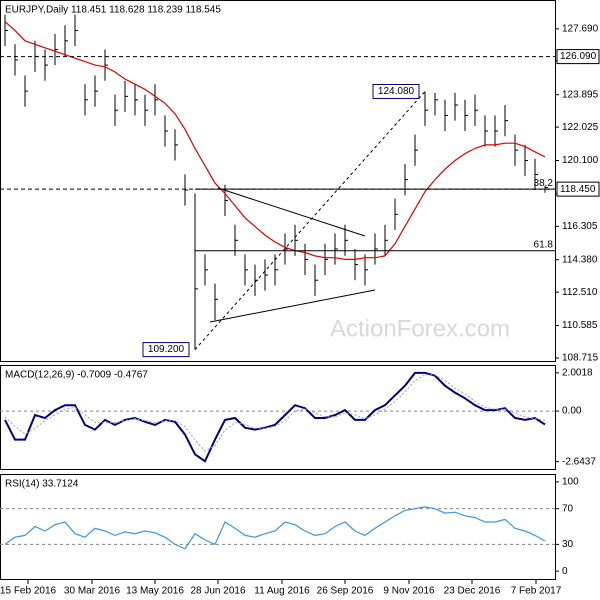  I want to click on x-tick-label: 30 Mar 2016, so click(92, 591).